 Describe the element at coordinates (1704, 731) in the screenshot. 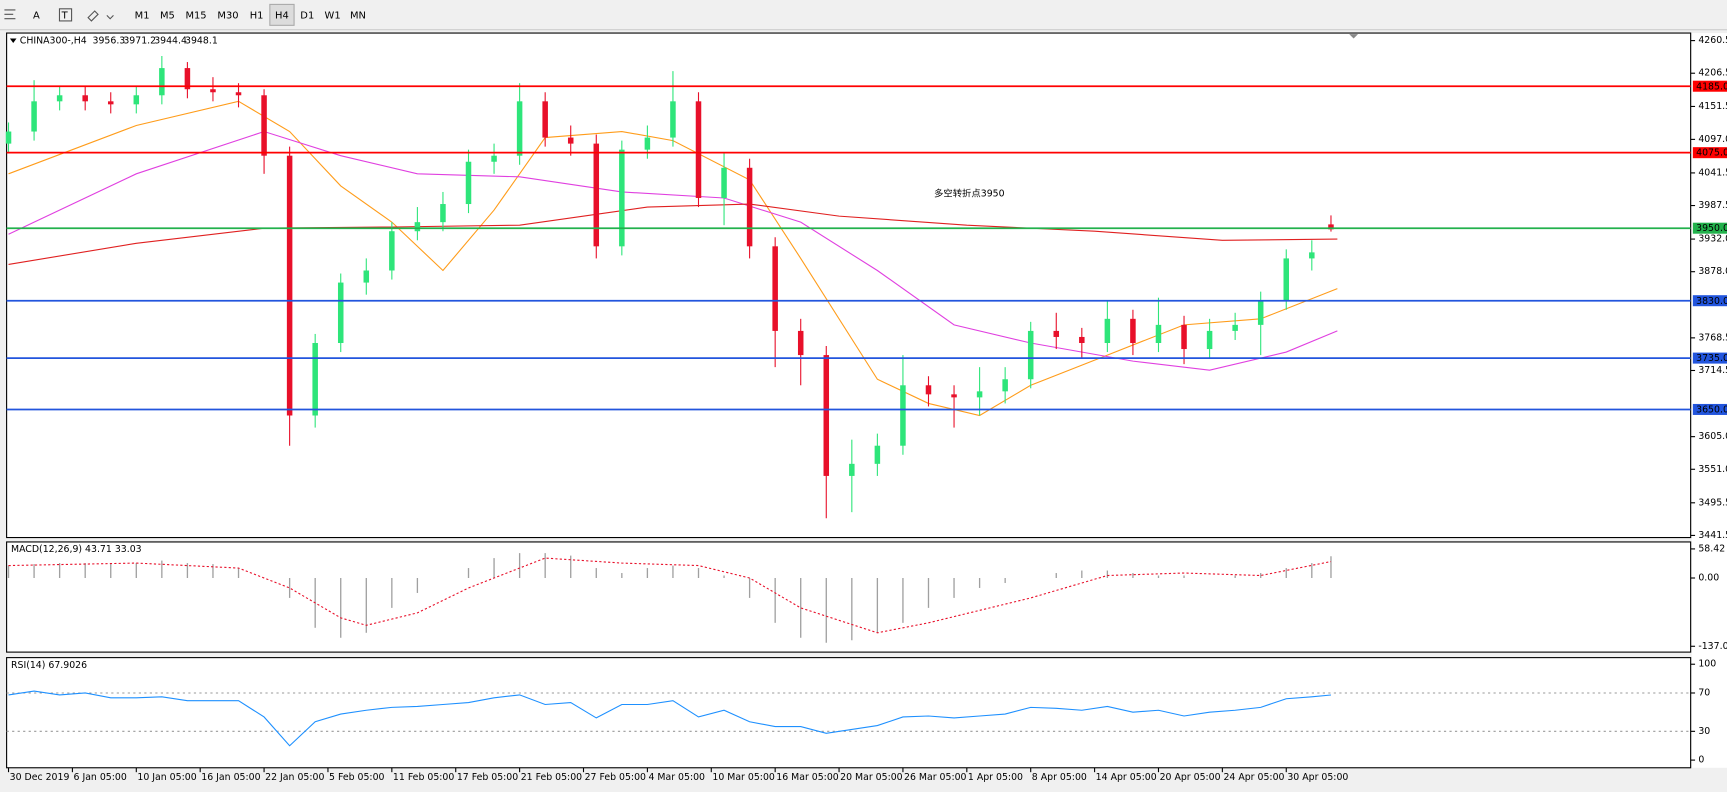

I see `y-tick-label: 30` at that location.